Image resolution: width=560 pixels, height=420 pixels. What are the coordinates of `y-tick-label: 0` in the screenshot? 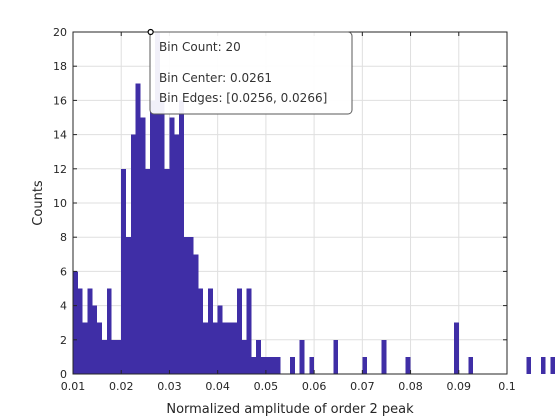 It's located at (63, 374).